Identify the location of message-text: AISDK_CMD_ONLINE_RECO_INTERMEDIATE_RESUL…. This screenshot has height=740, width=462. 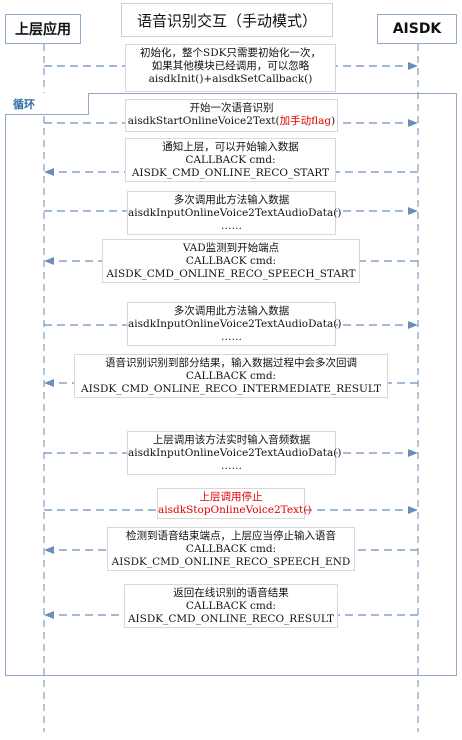
(231, 389).